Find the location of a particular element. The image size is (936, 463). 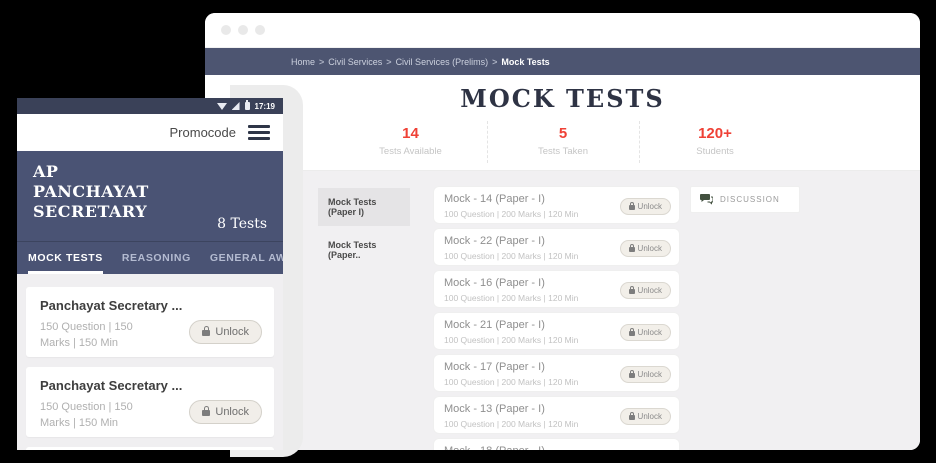

stat-label: Tests Available is located at coordinates (410, 151).